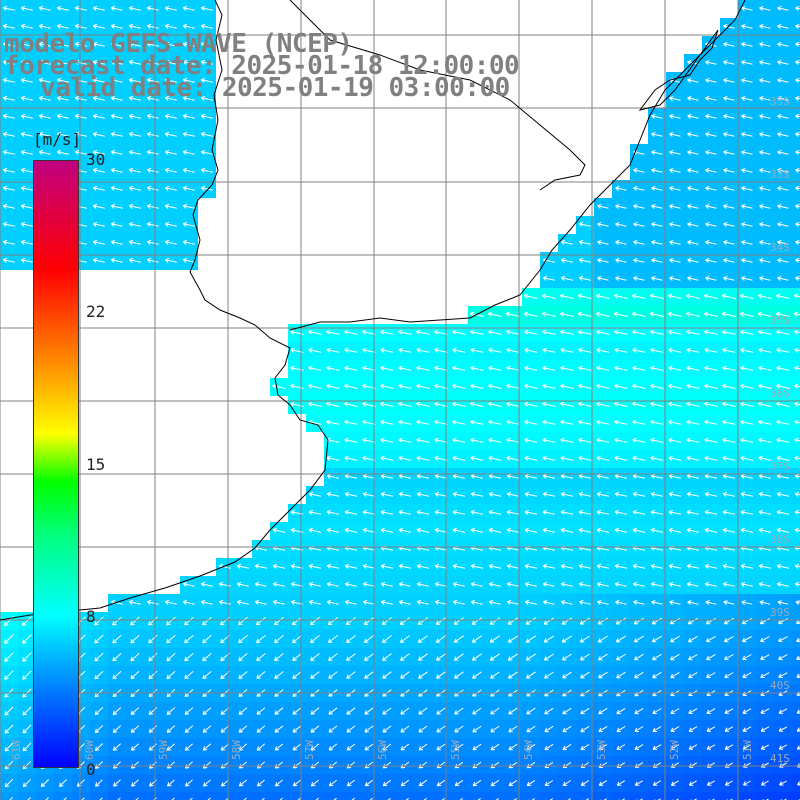 The height and width of the screenshot is (800, 800). What do you see at coordinates (96, 311) in the screenshot?
I see `colorbar-tick: 22` at bounding box center [96, 311].